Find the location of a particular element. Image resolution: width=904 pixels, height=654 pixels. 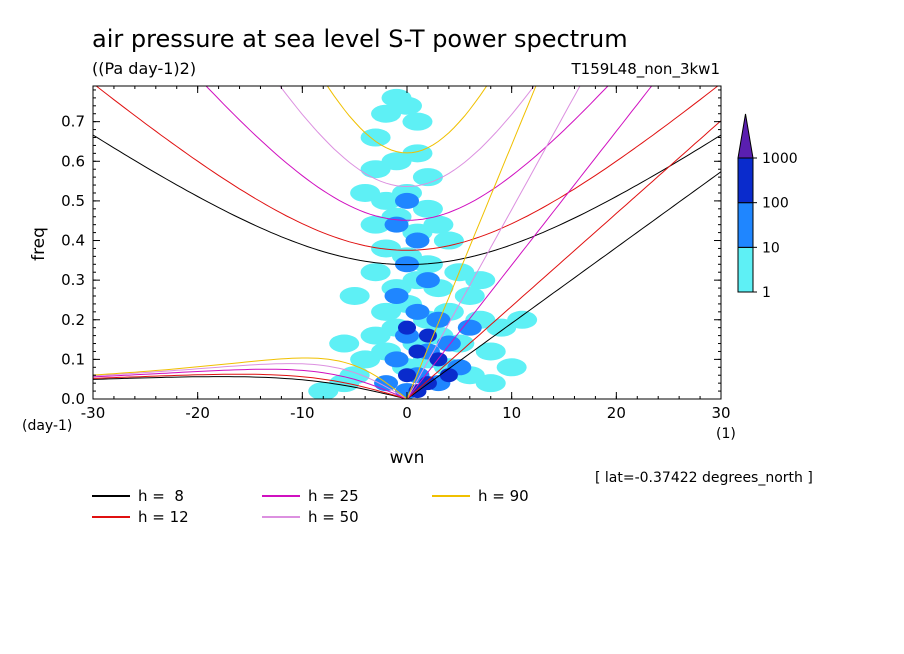

y-tick-label: 0.7 is located at coordinates (73, 122).